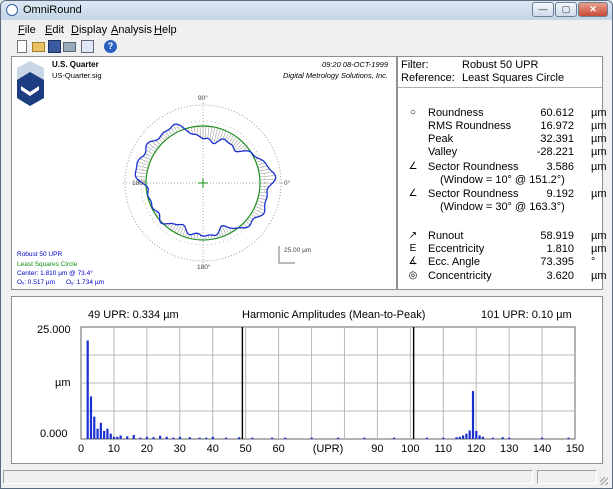 The height and width of the screenshot is (489, 613). Describe the element at coordinates (328, 449) in the screenshot. I see `x-tick-label: (UPR)` at that location.